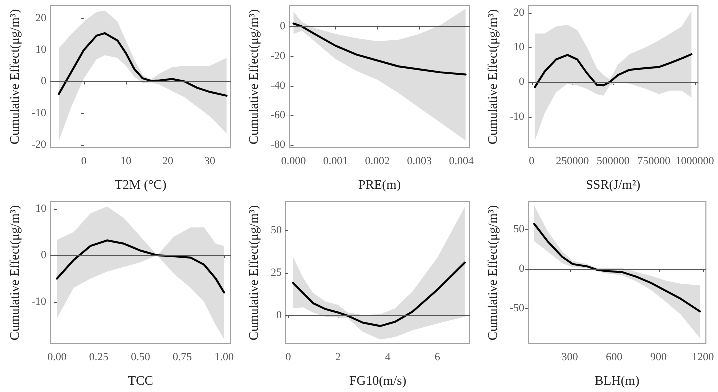 The height and width of the screenshot is (392, 718). What do you see at coordinates (703, 358) in the screenshot?
I see `x-tick-label: 1200` at bounding box center [703, 358].